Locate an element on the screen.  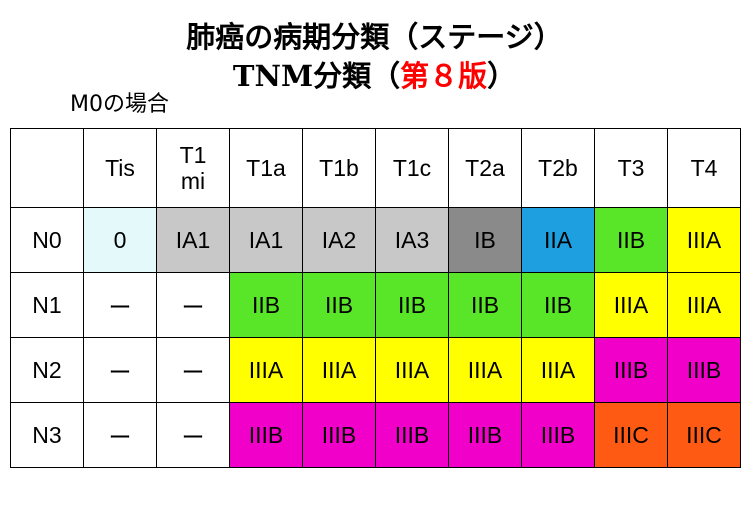
table-row: N0 0 IA1 IA1 IA2 IA3 IB IIA IIB IIIA is located at coordinates (375, 240).